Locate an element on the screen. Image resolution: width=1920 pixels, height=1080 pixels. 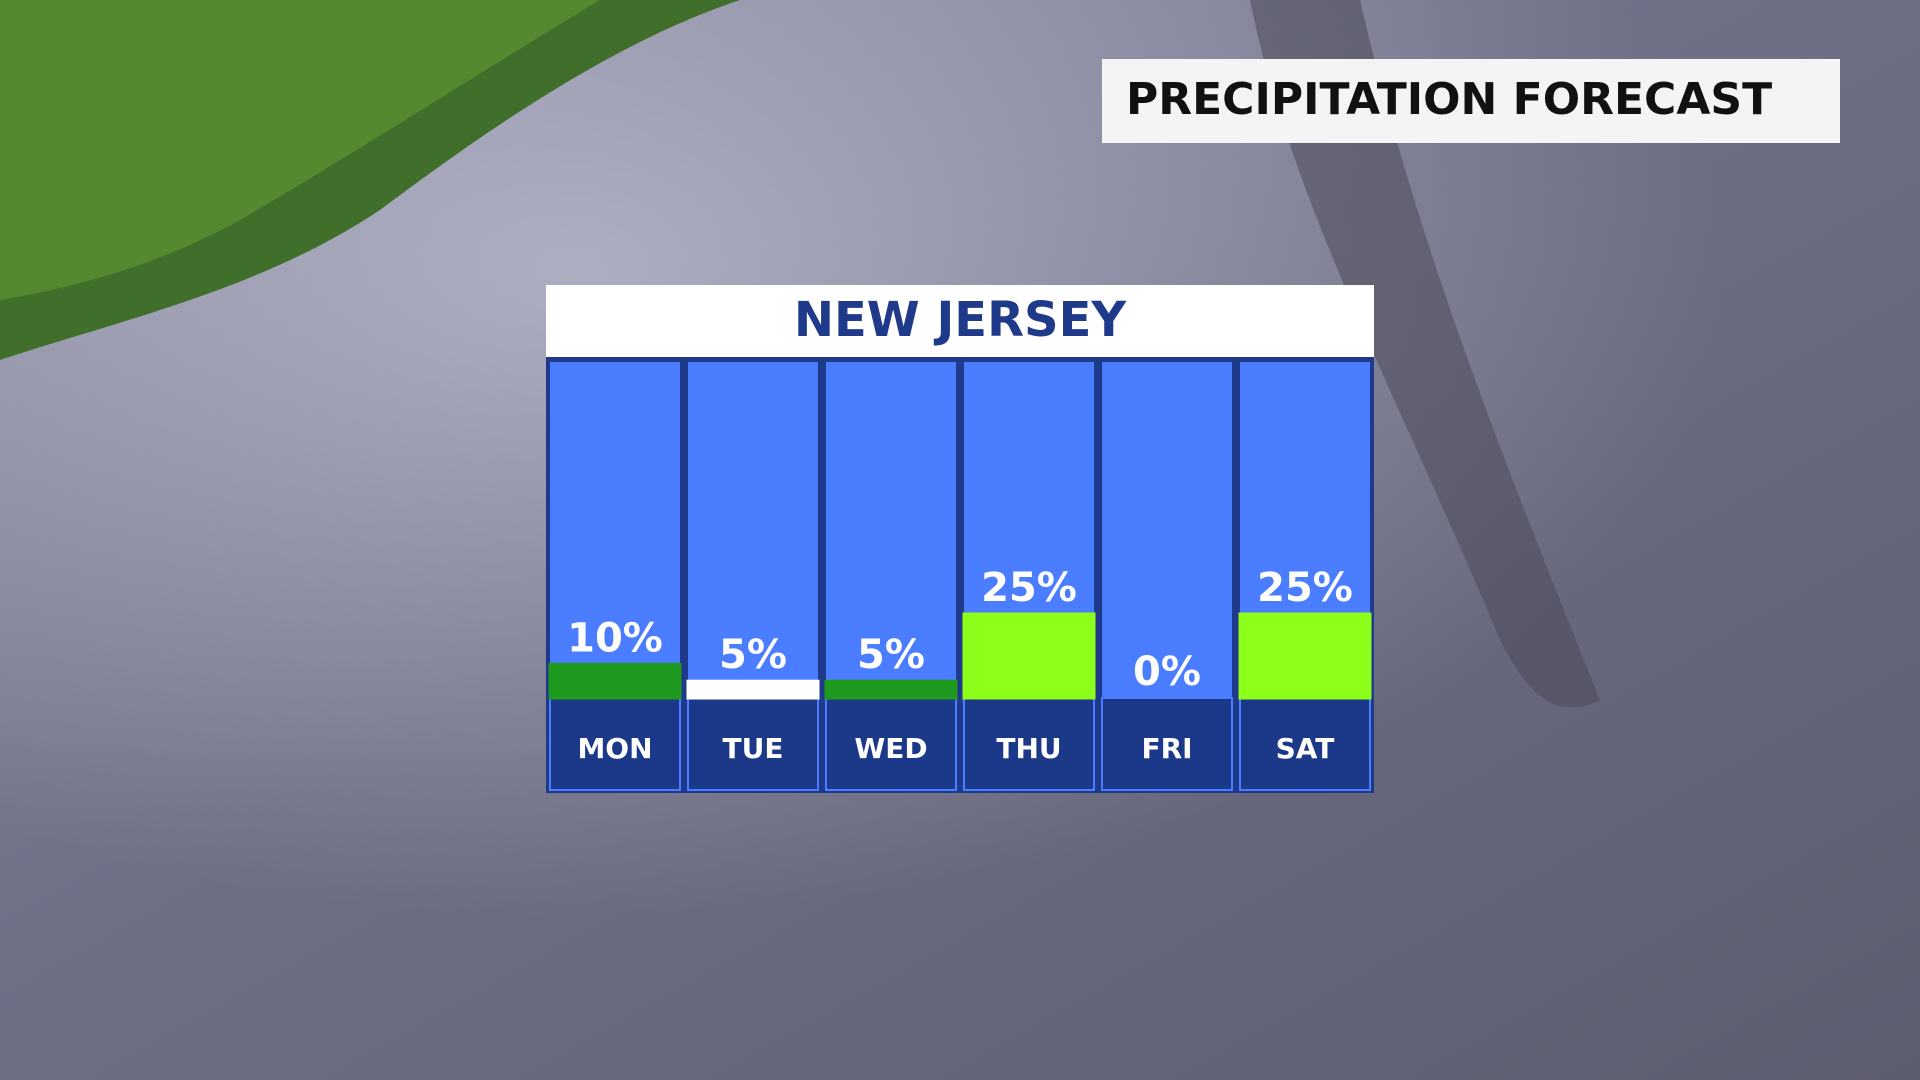
grass-light is located at coordinates (300, 150).